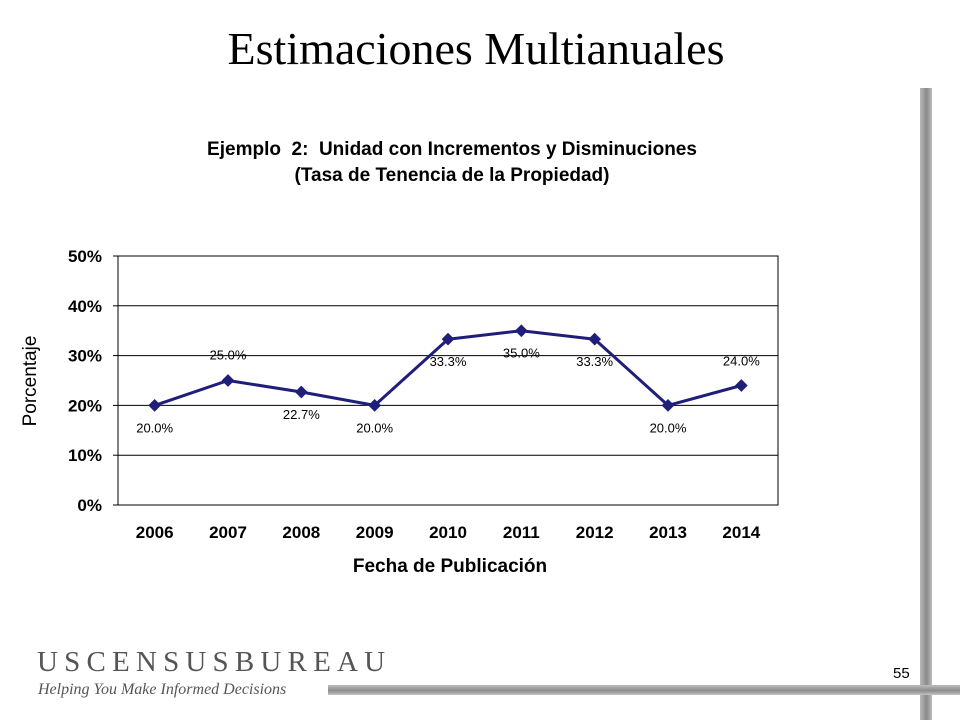 The width and height of the screenshot is (960, 720). What do you see at coordinates (448, 532) in the screenshot?
I see `x-tick-label: 2010` at bounding box center [448, 532].